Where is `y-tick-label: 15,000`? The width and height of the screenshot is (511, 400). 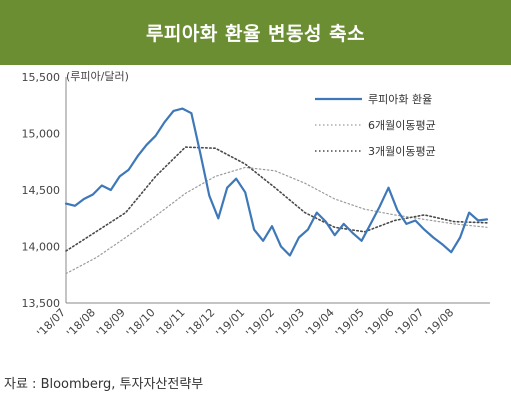 y-tick-label: 15,000 is located at coordinates (41, 134).